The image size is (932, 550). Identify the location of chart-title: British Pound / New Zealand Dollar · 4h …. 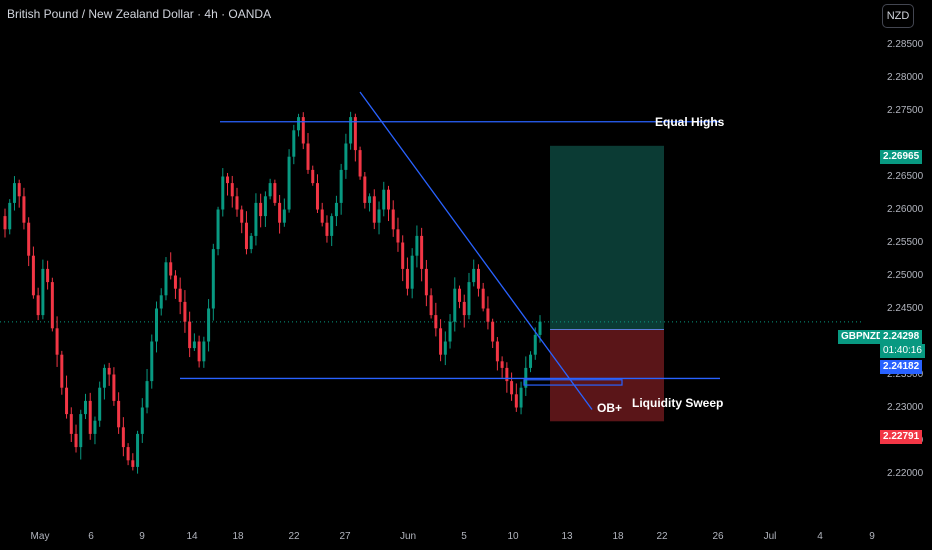
(139, 14).